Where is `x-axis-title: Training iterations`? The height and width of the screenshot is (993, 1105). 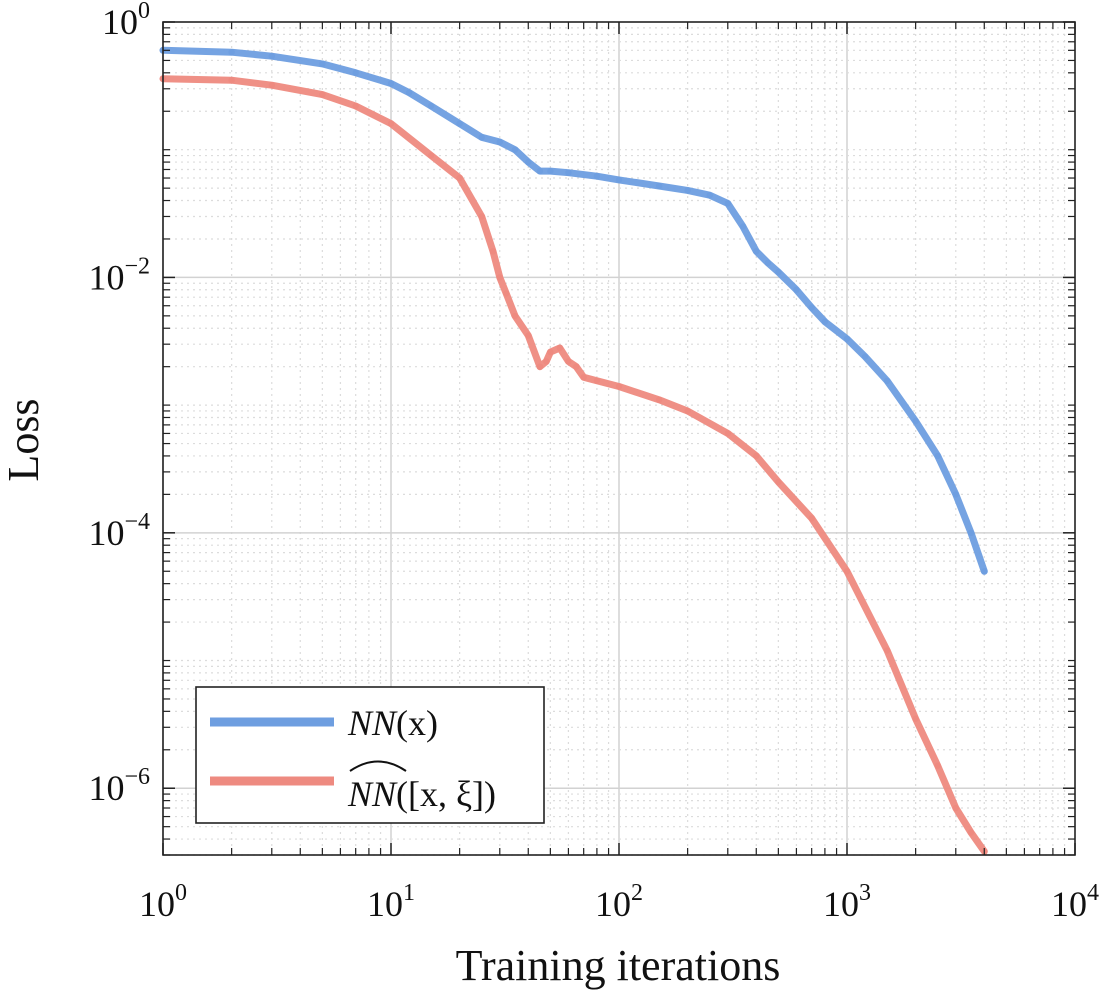 x-axis-title: Training iterations is located at coordinates (618, 965).